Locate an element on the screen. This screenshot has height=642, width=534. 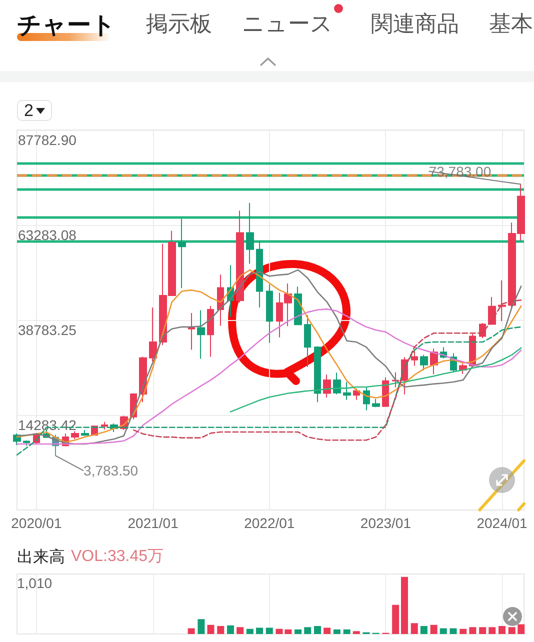
y-tick-label: 63283.08 is located at coordinates (47, 235).